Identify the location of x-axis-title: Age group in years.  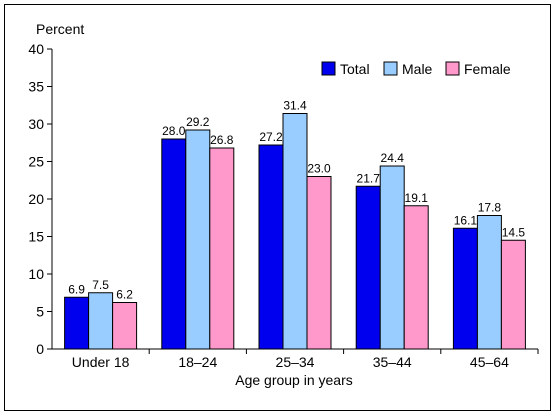
(294, 380).